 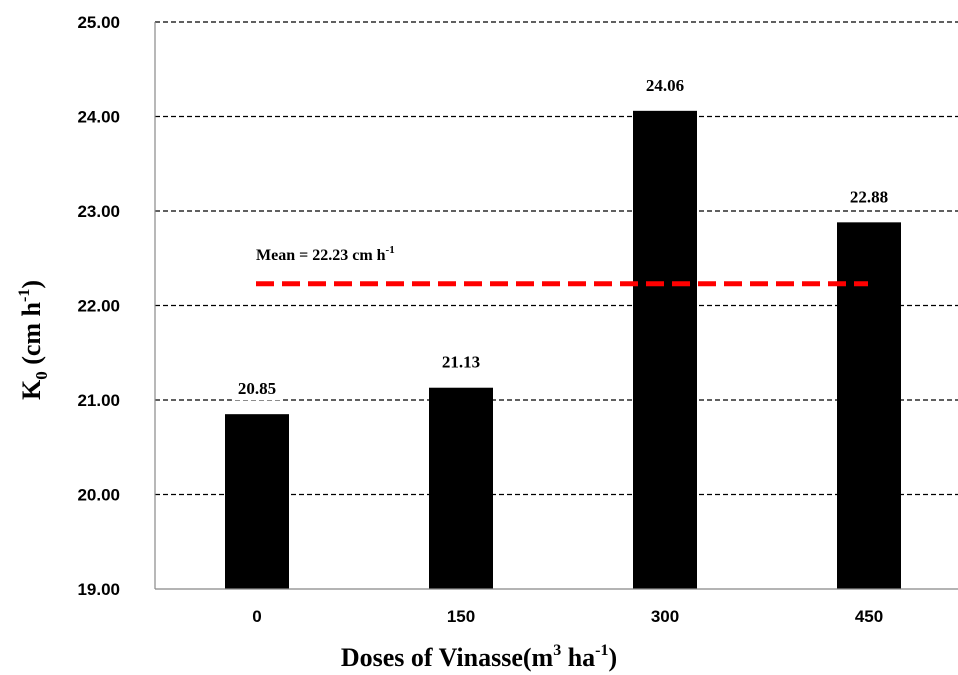 What do you see at coordinates (567, 616) in the screenshot?
I see `x-tick-labels: 0 150 300 450` at bounding box center [567, 616].